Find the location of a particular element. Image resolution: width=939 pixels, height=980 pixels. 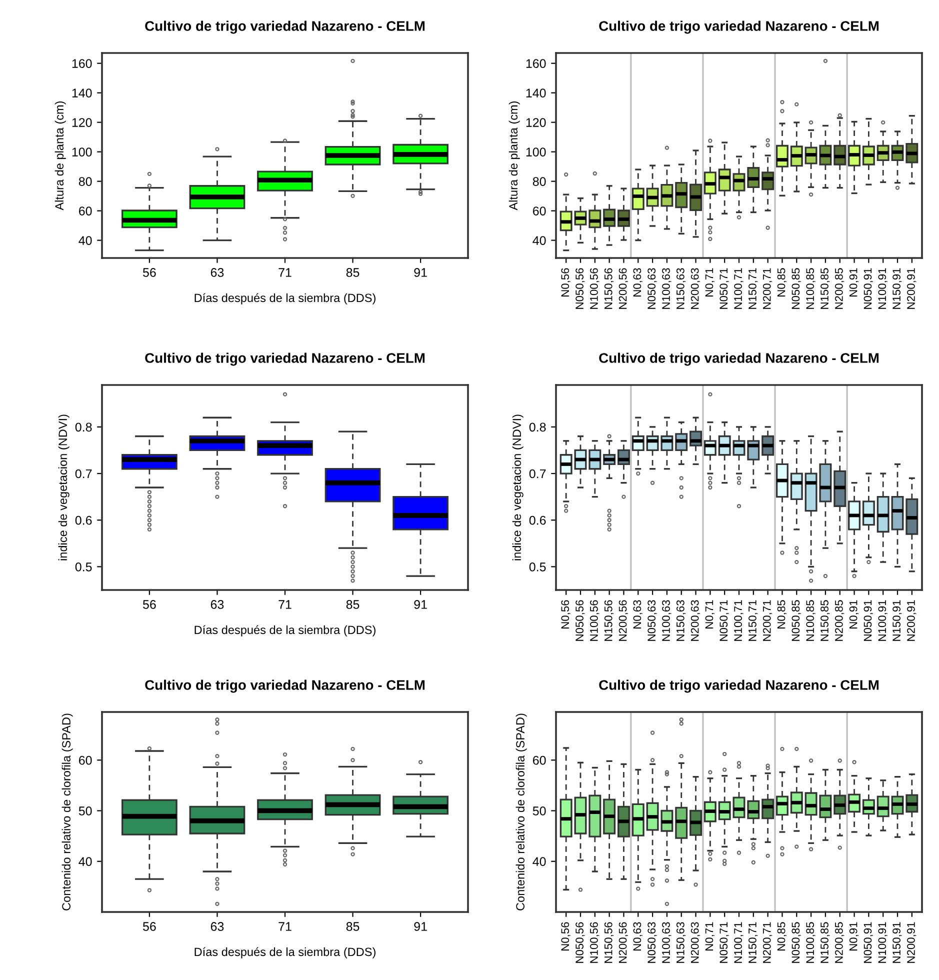

x-tick-label: N0,63 is located at coordinates (637, 282).